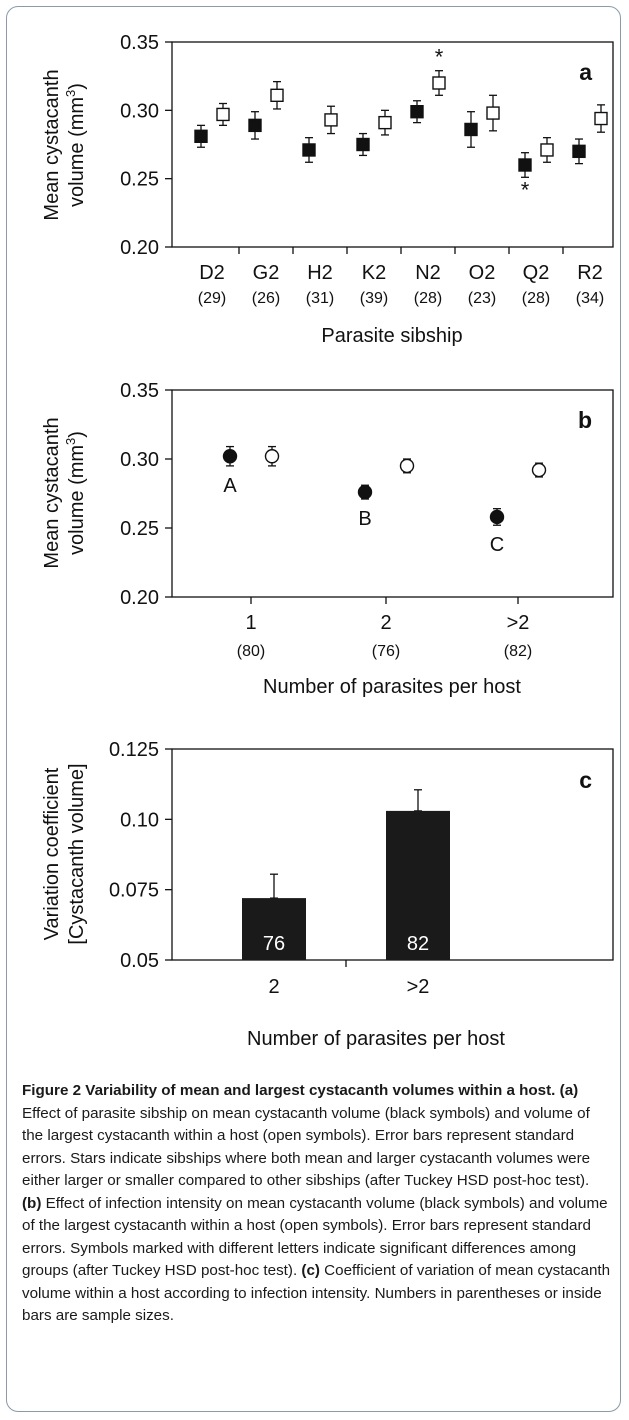 Image resolution: width=629 pixels, height=1420 pixels. What do you see at coordinates (52, 853) in the screenshot?
I see `panel-c-y-label-line1: Variation coefficient` at bounding box center [52, 853].